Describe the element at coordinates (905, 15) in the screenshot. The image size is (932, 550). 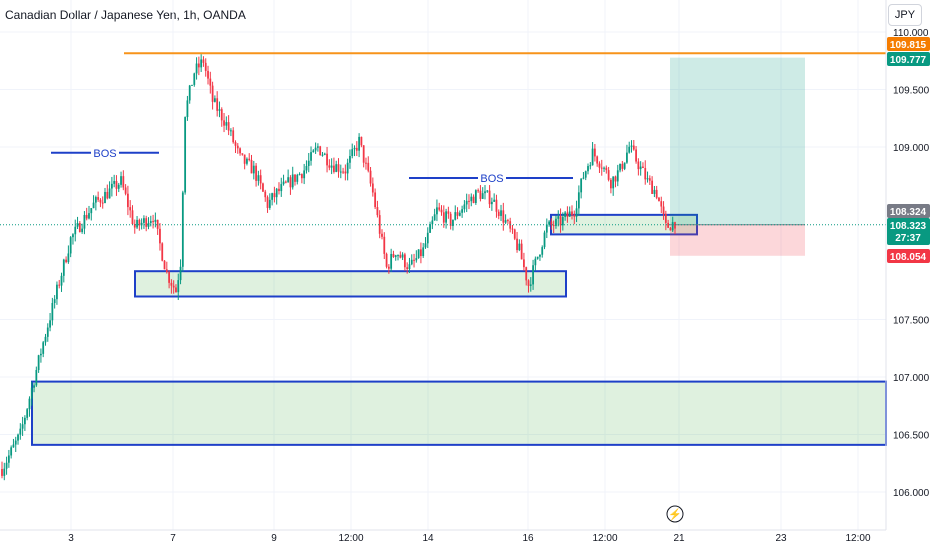
I see `currency-button: JPY` at that location.